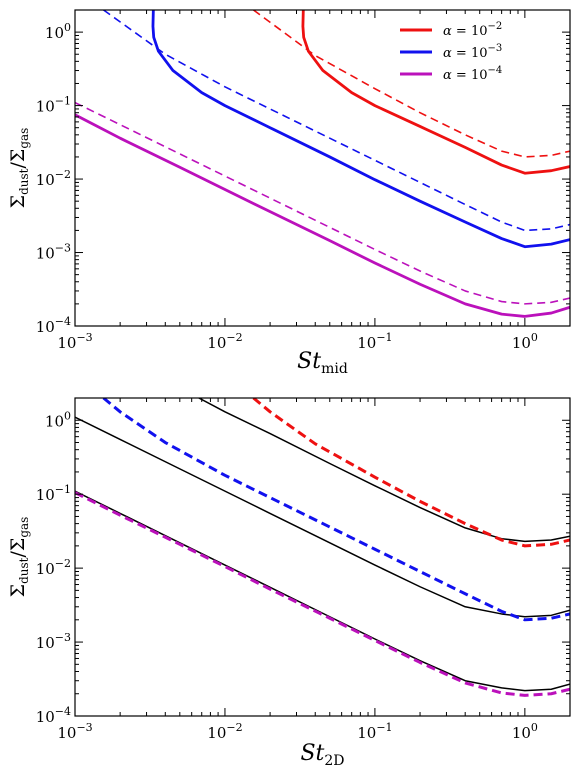 The image size is (578, 778). Describe the element at coordinates (322, 363) in the screenshot. I see `x-axis-label: Stmid` at that location.